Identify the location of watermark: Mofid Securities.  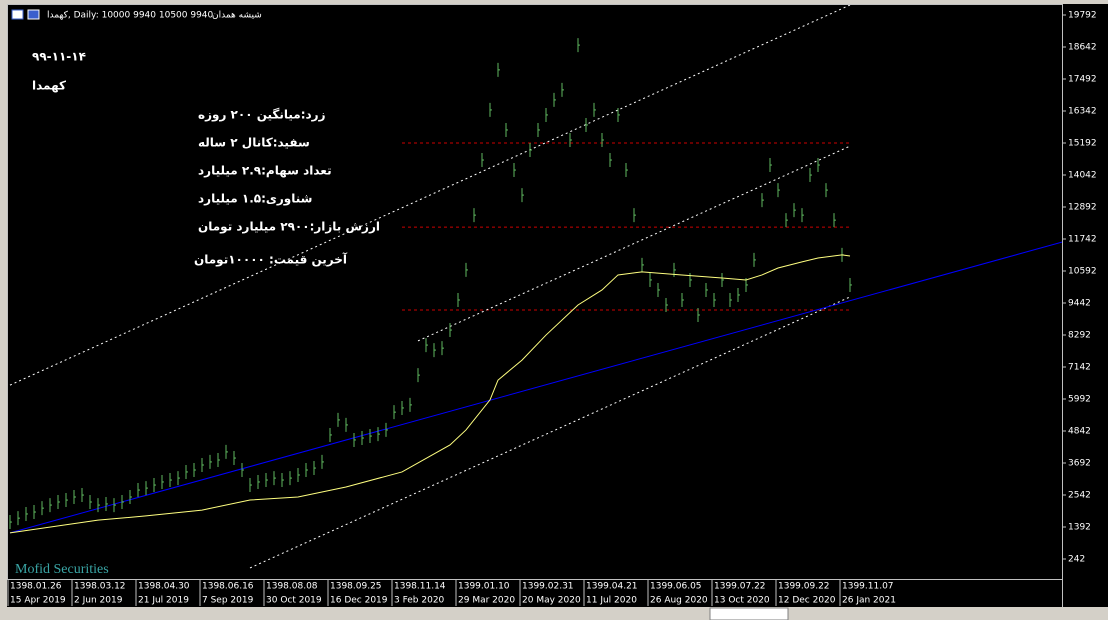
(62, 569).